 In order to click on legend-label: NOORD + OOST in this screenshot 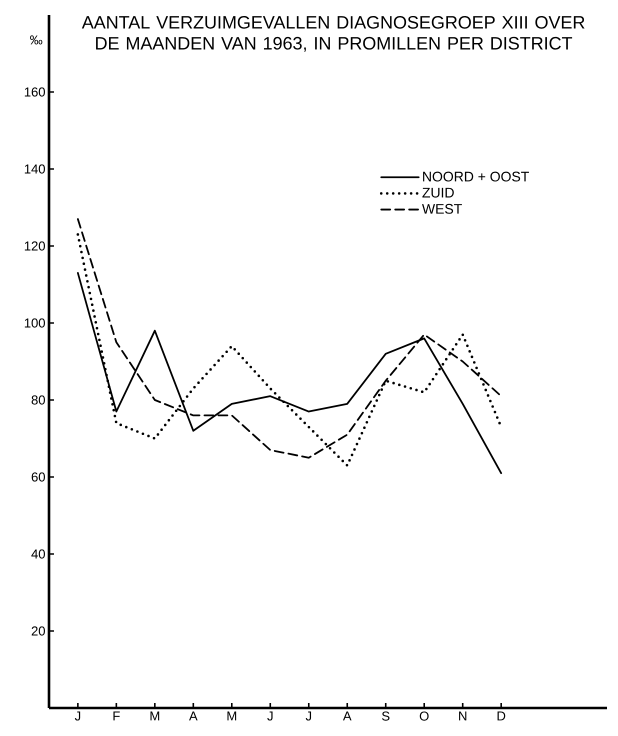, I will do `click(476, 177)`.